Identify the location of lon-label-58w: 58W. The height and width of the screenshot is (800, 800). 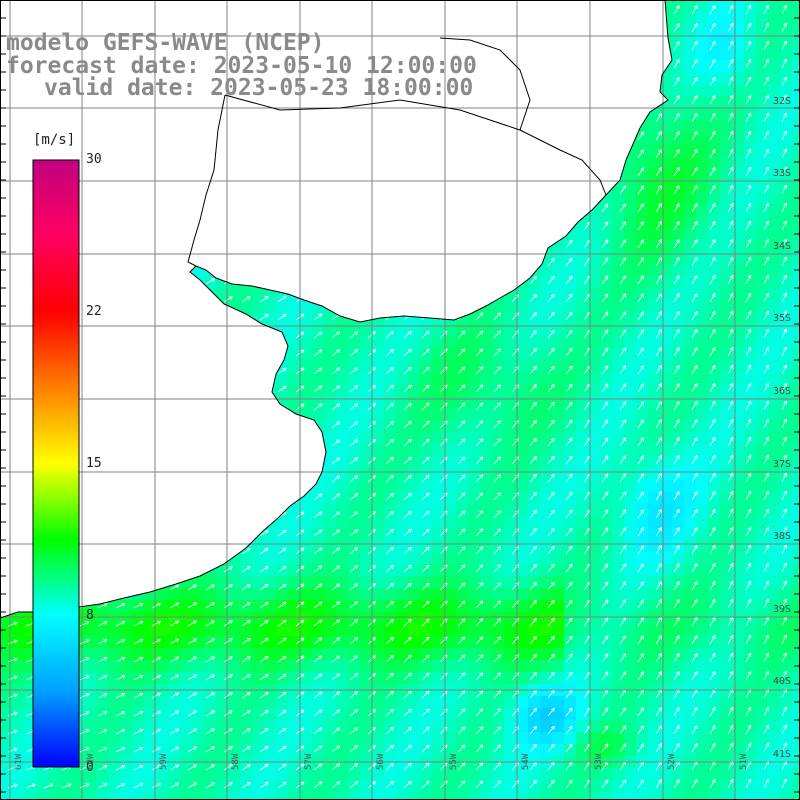
(236, 761).